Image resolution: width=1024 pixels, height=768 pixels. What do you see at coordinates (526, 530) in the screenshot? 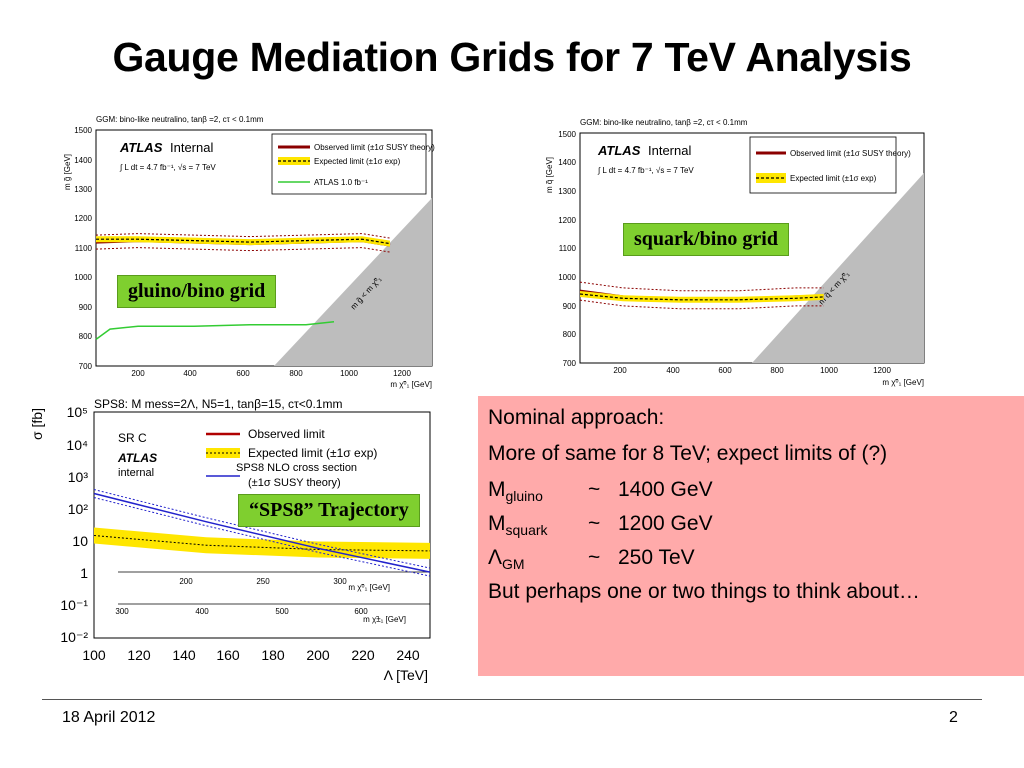
I see `limit-subscript: squark` at bounding box center [526, 530].